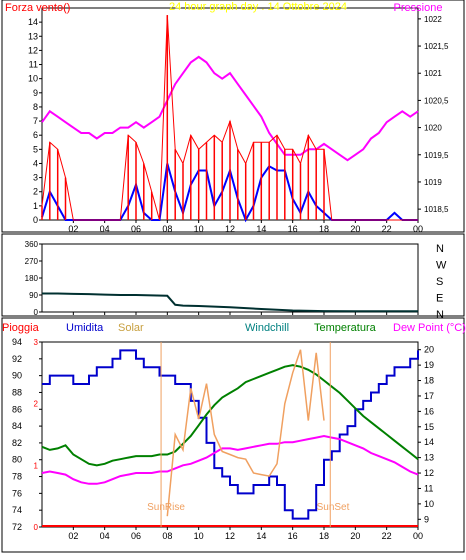 The image size is (466, 560). I want to click on humidity-tick-label: 90, so click(17, 376).